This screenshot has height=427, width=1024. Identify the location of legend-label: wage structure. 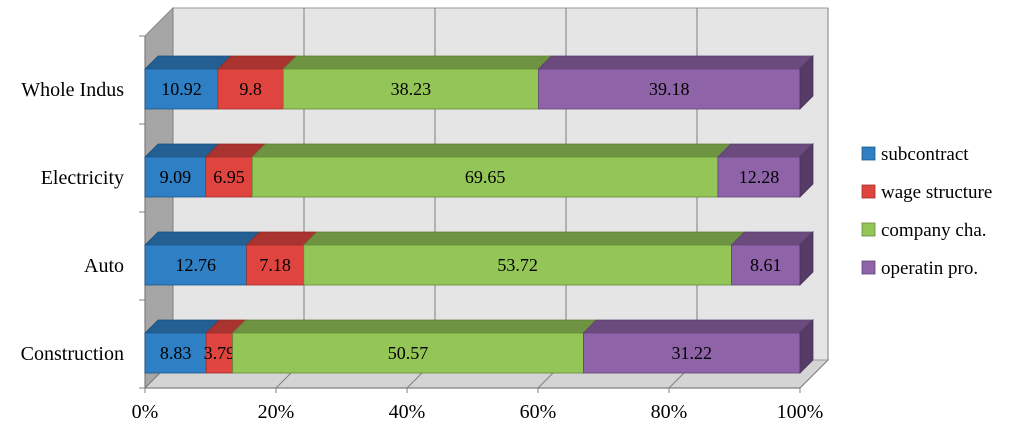
(936, 192).